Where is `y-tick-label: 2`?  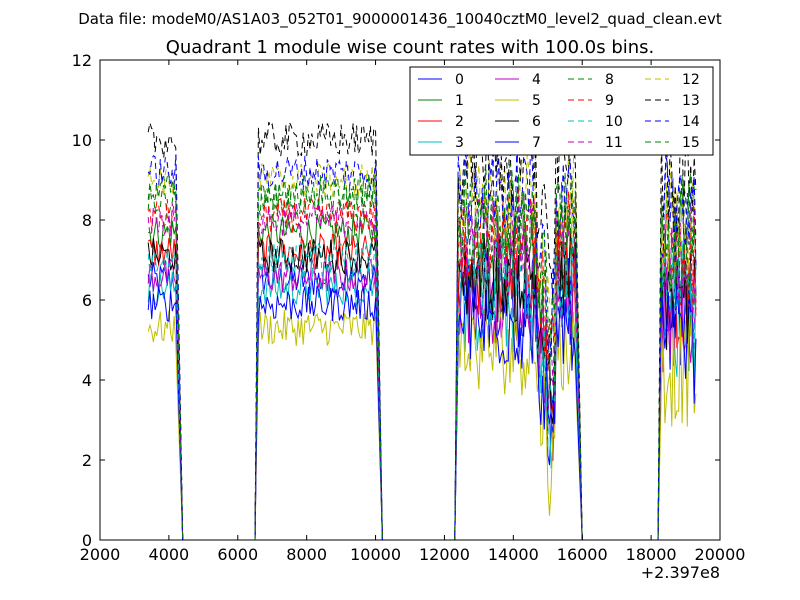 y-tick-label: 2 is located at coordinates (87, 460).